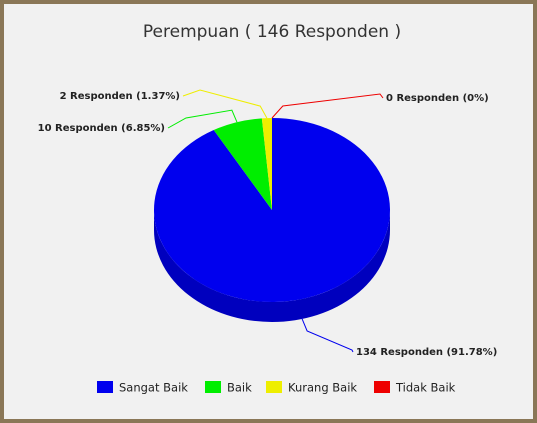 The height and width of the screenshot is (423, 537). Describe the element at coordinates (272, 266) in the screenshot. I see `slice-side` at that location.